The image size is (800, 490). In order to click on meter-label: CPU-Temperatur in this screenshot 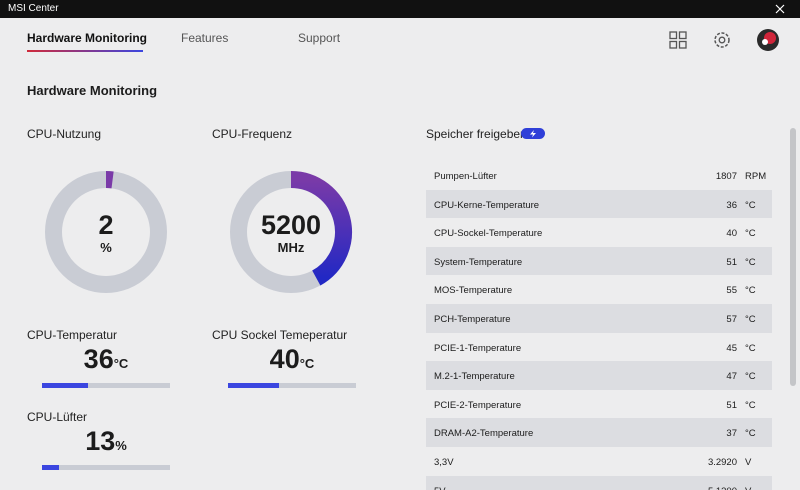, I will do `click(72, 335)`.